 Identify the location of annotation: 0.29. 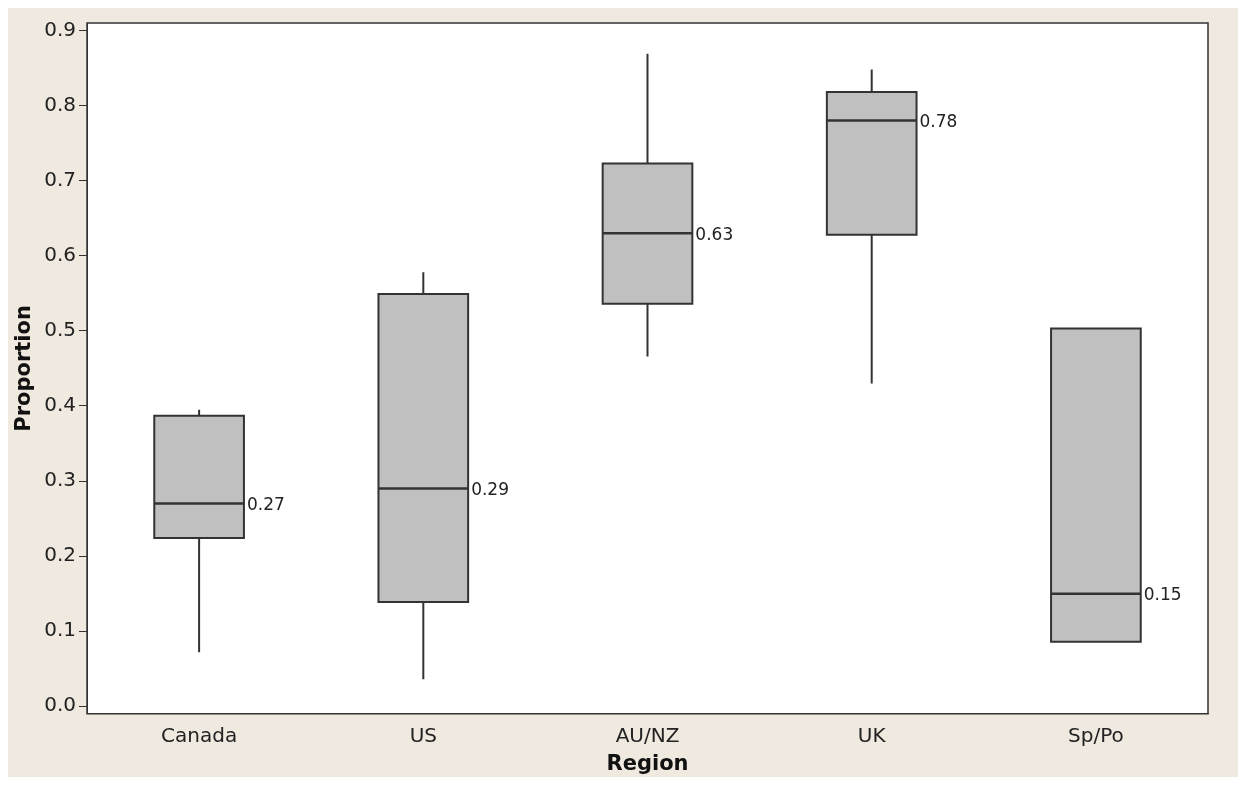
(490, 488).